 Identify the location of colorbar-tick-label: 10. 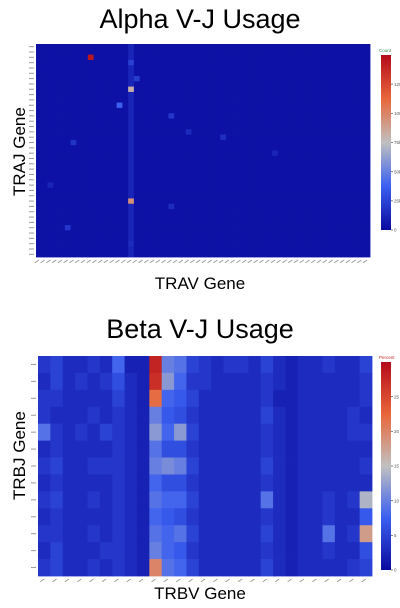
(397, 500).